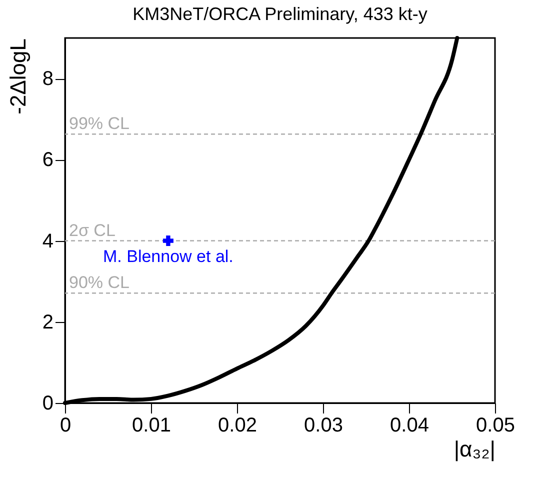 This screenshot has height=477, width=535. What do you see at coordinates (48, 241) in the screenshot?
I see `y-tick-label: 4` at bounding box center [48, 241].